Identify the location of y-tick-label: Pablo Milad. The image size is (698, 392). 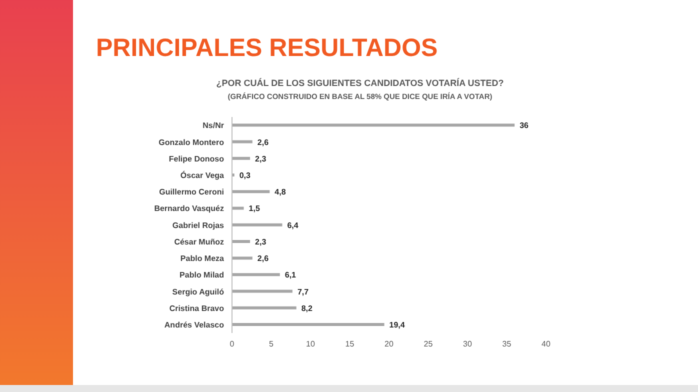
(202, 275).